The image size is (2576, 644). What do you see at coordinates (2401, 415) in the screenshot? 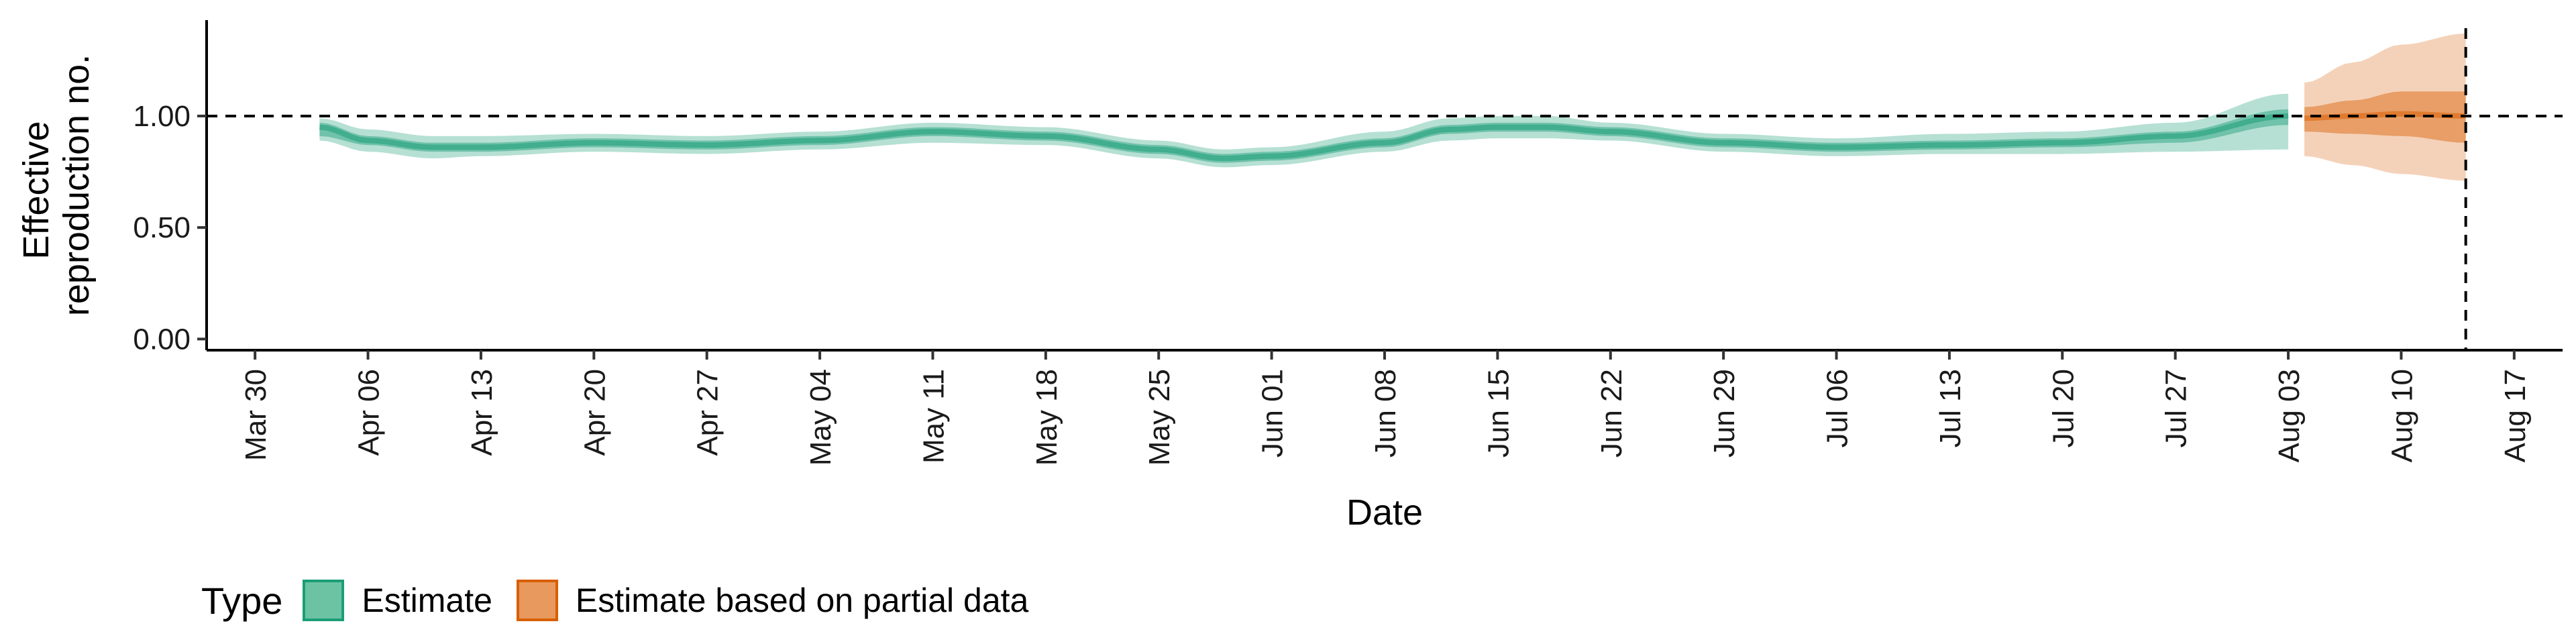
I see `x-tick-label: Aug 10` at bounding box center [2401, 415].